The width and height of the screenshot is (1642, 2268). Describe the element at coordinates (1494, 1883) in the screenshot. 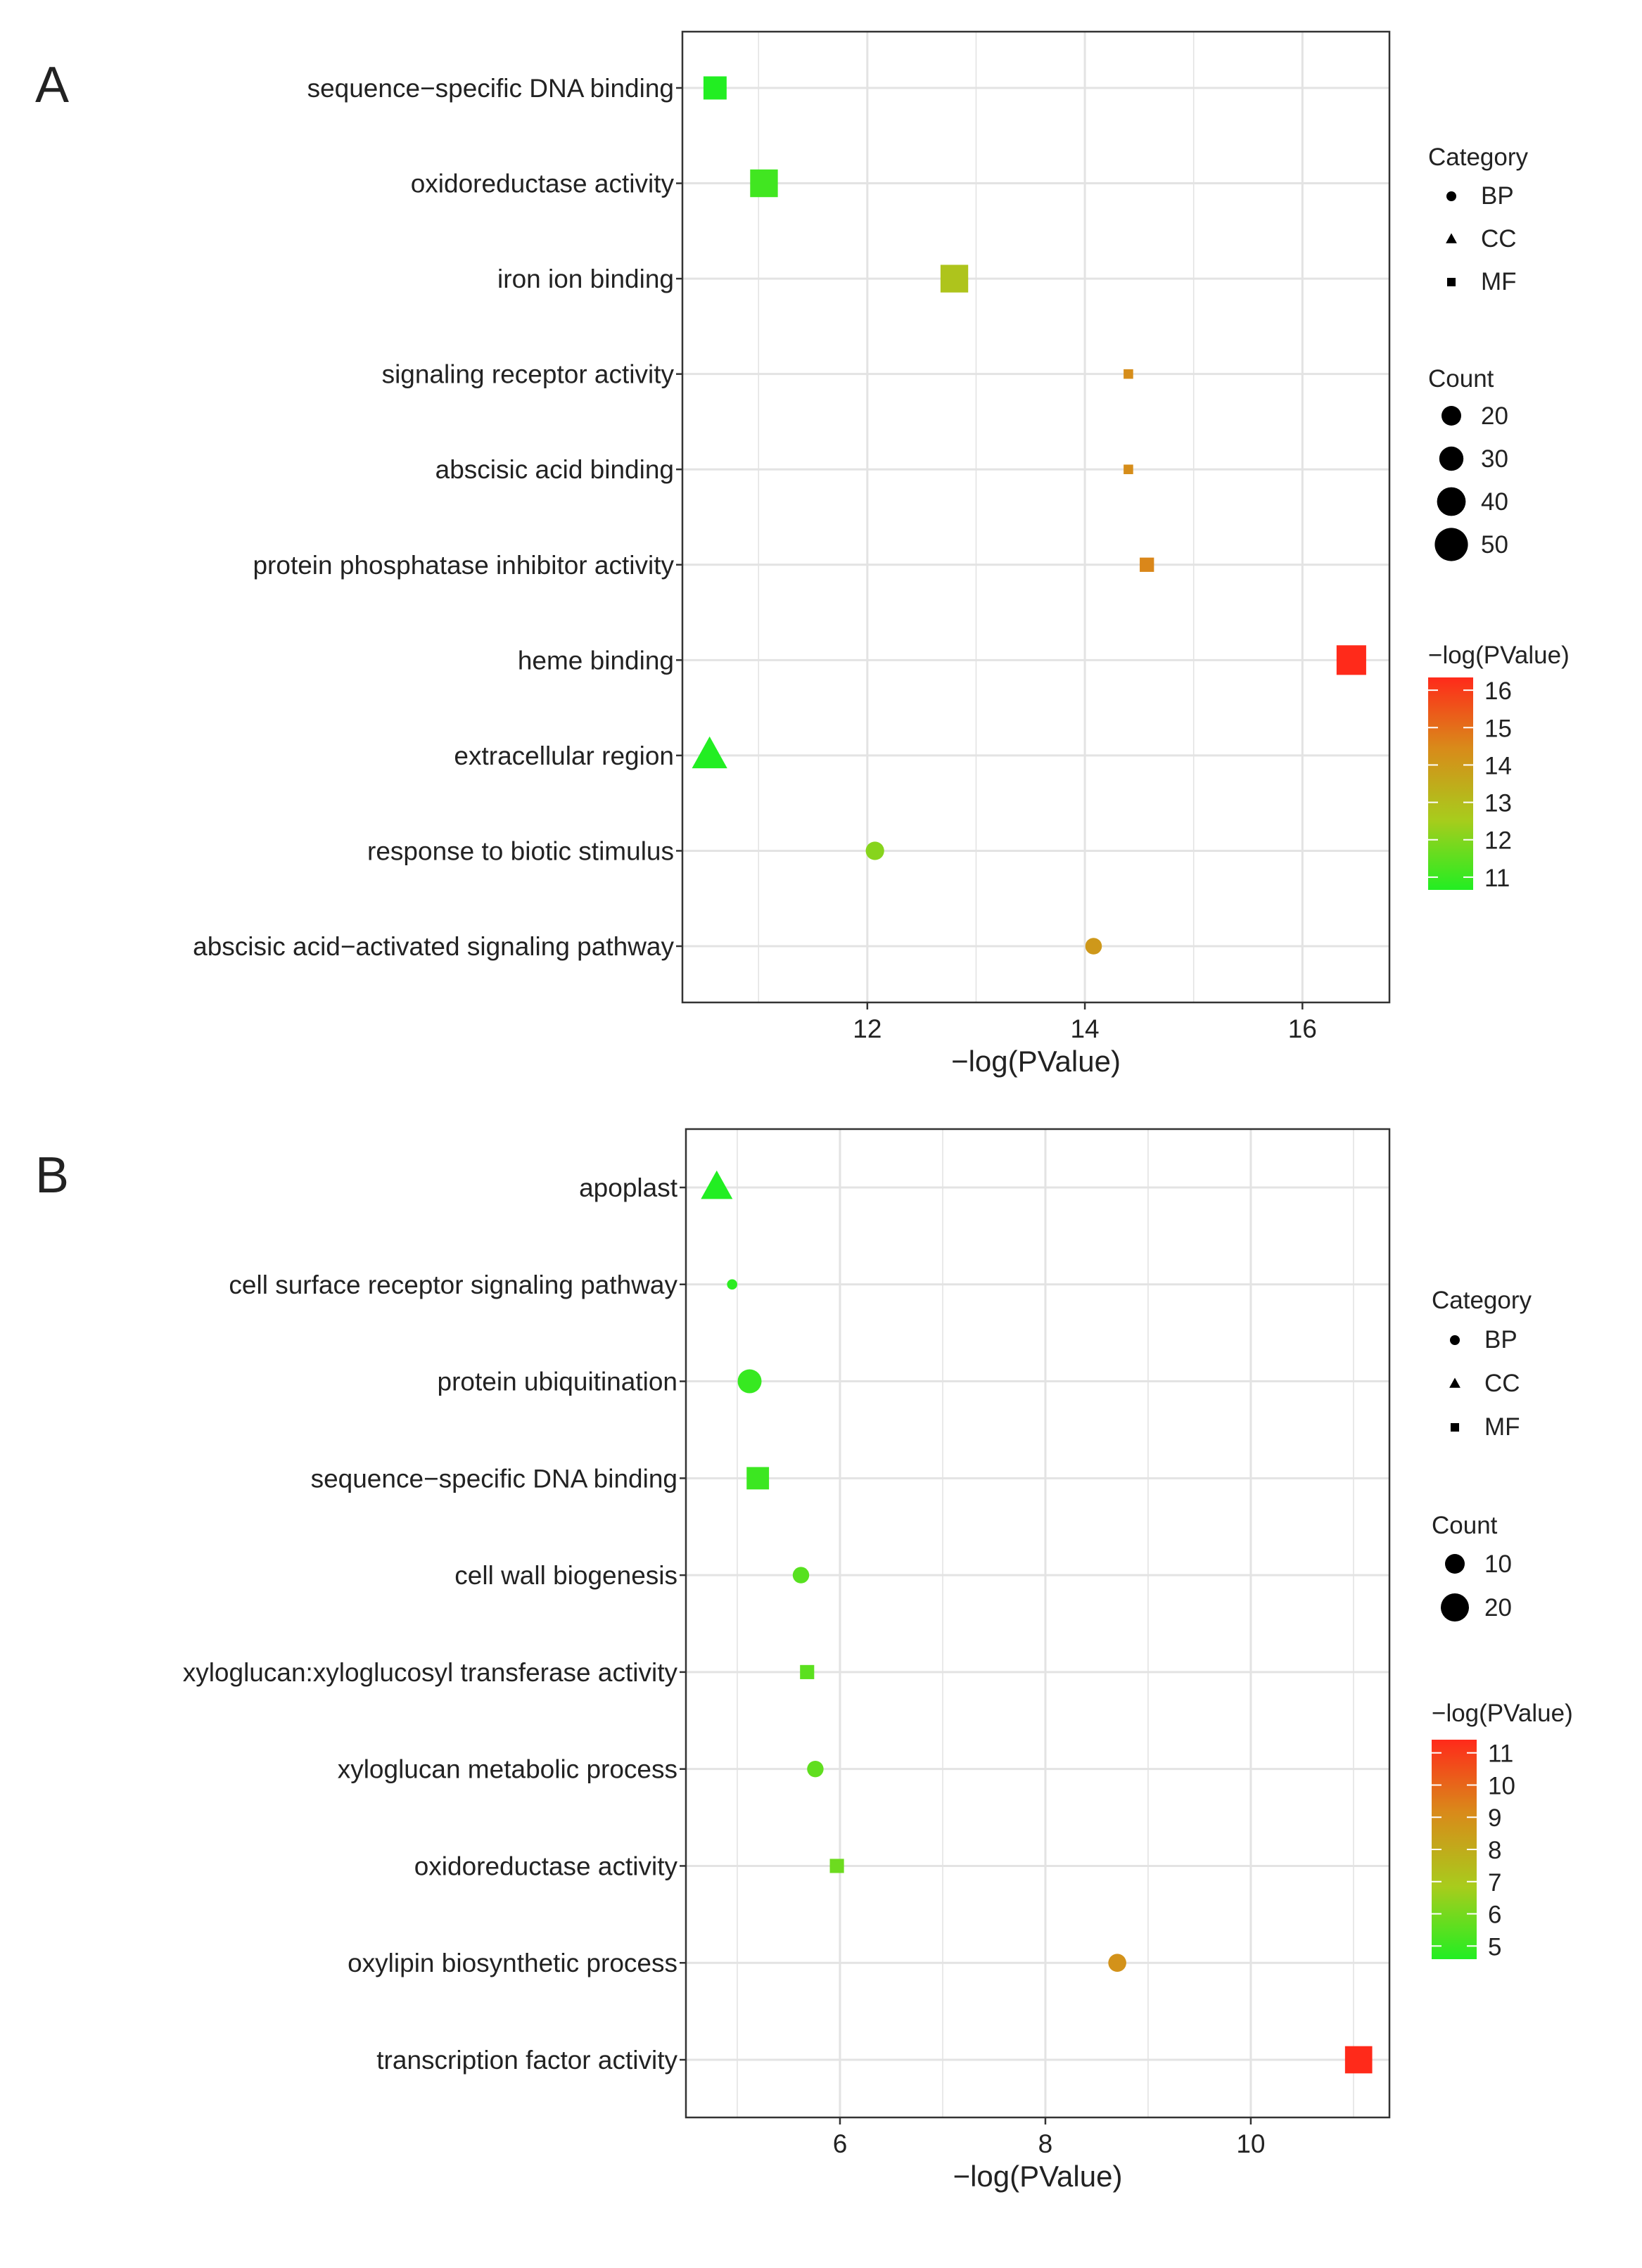

I see `colorbar-tick-label: 7` at that location.